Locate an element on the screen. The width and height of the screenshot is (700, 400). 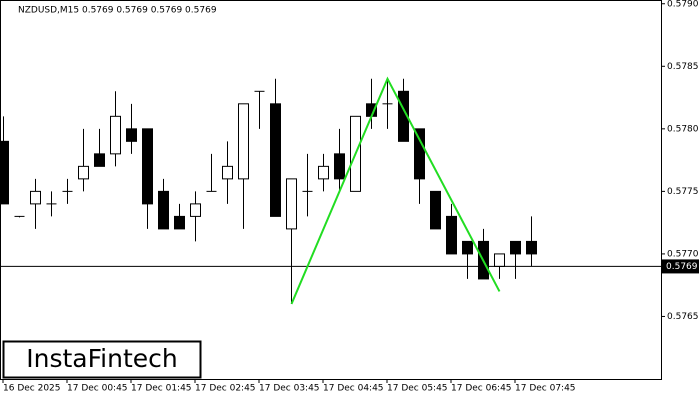
x-tick-label: 17 Dec 00:45 is located at coordinates (97, 389).